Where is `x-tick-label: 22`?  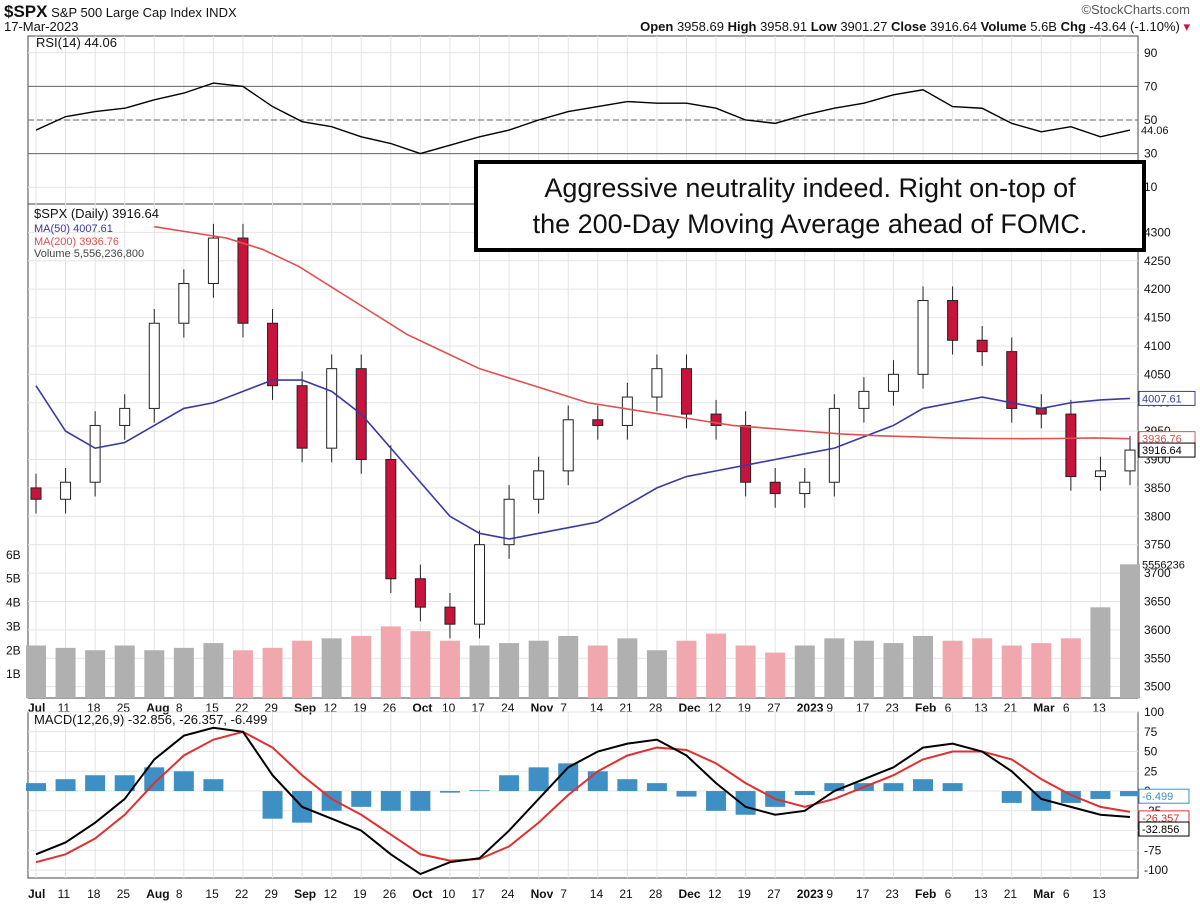 x-tick-label: 22 is located at coordinates (242, 894).